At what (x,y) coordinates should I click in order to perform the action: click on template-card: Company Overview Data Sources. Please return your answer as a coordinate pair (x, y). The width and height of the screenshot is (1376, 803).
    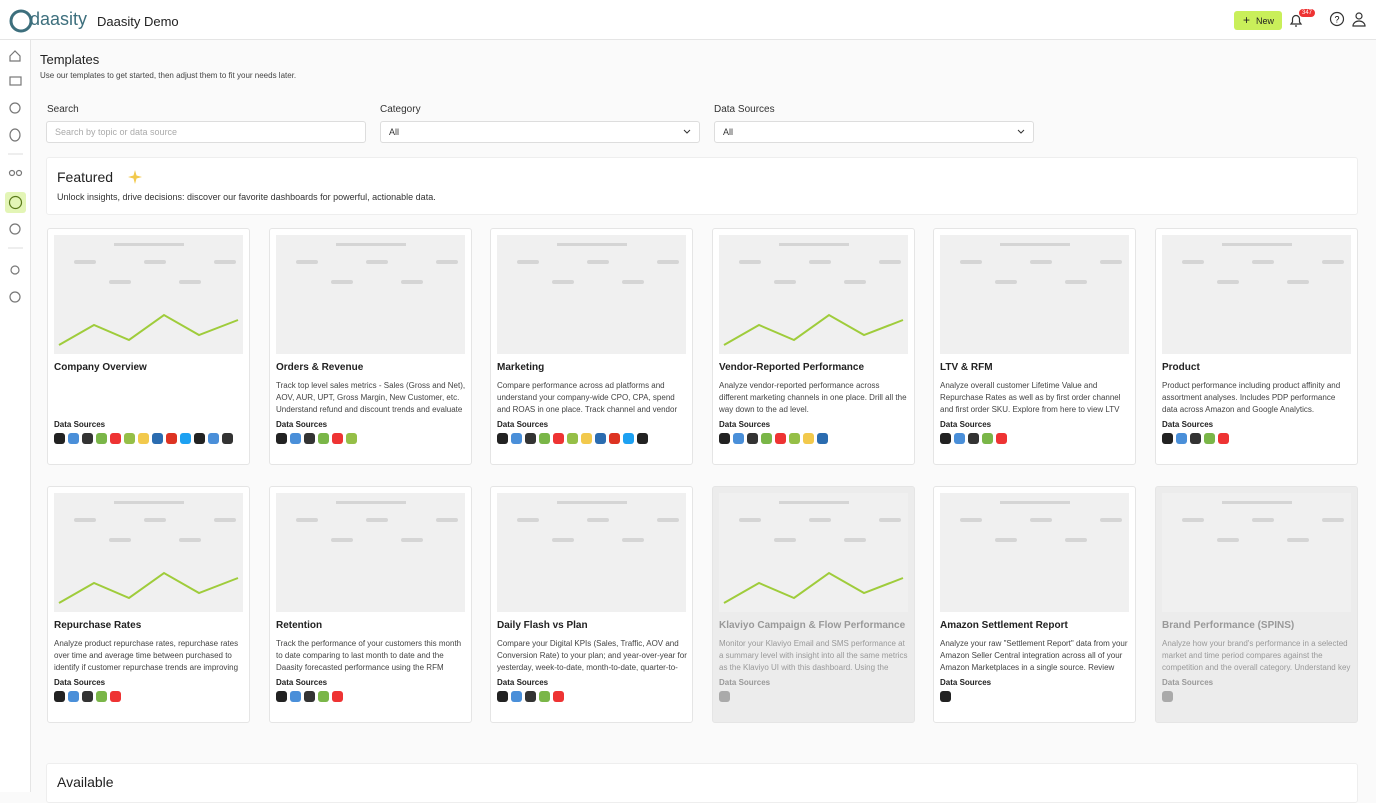
    Looking at the image, I should click on (148, 346).